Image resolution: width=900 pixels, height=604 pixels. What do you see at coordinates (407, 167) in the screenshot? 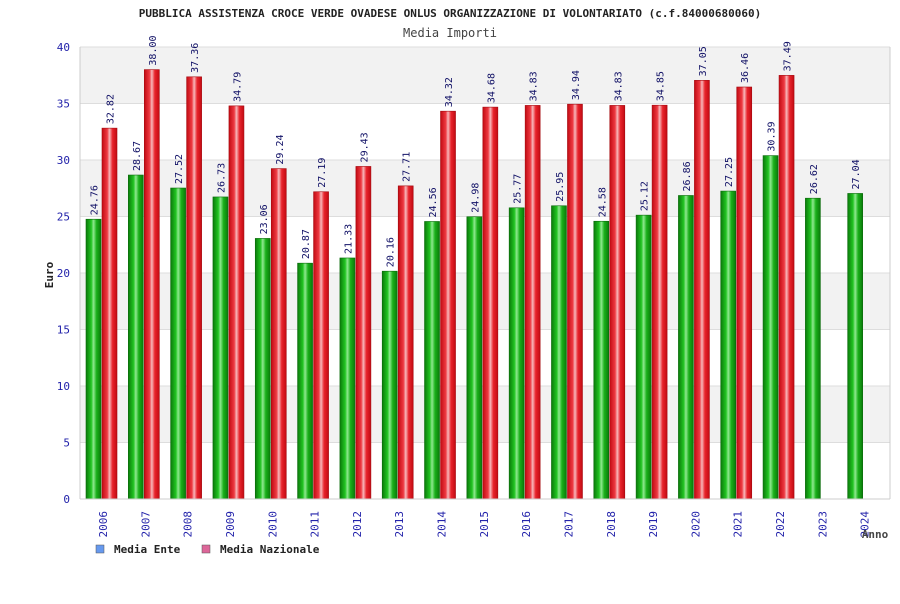
I see `data-label: 27.71` at bounding box center [407, 167].